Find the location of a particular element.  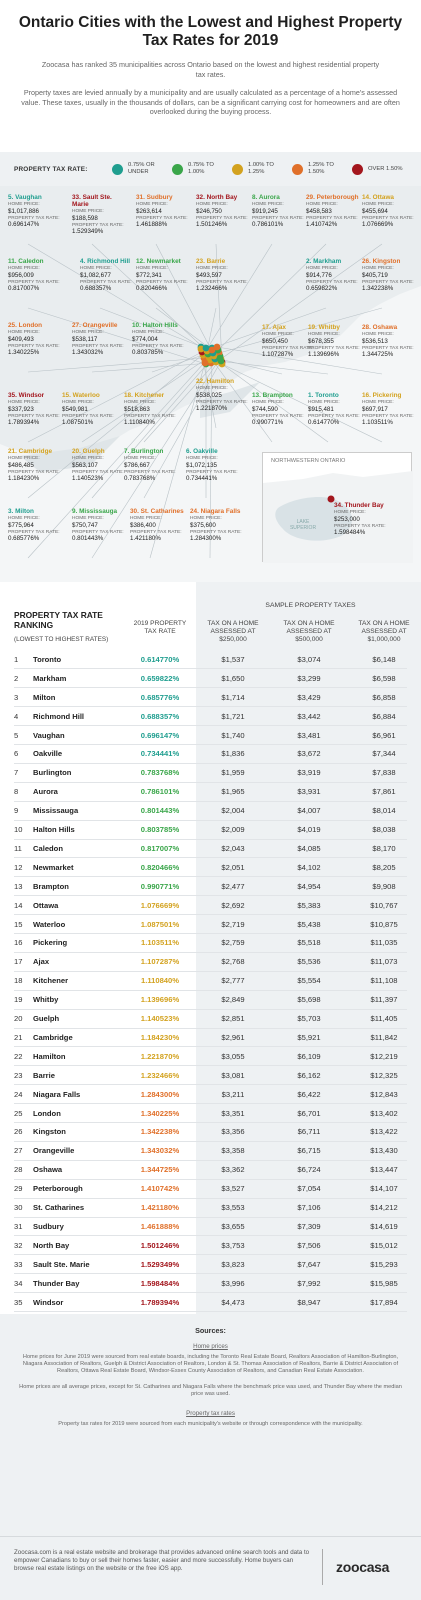

tax-rate-value: 1.421180% is located at coordinates (145, 539).